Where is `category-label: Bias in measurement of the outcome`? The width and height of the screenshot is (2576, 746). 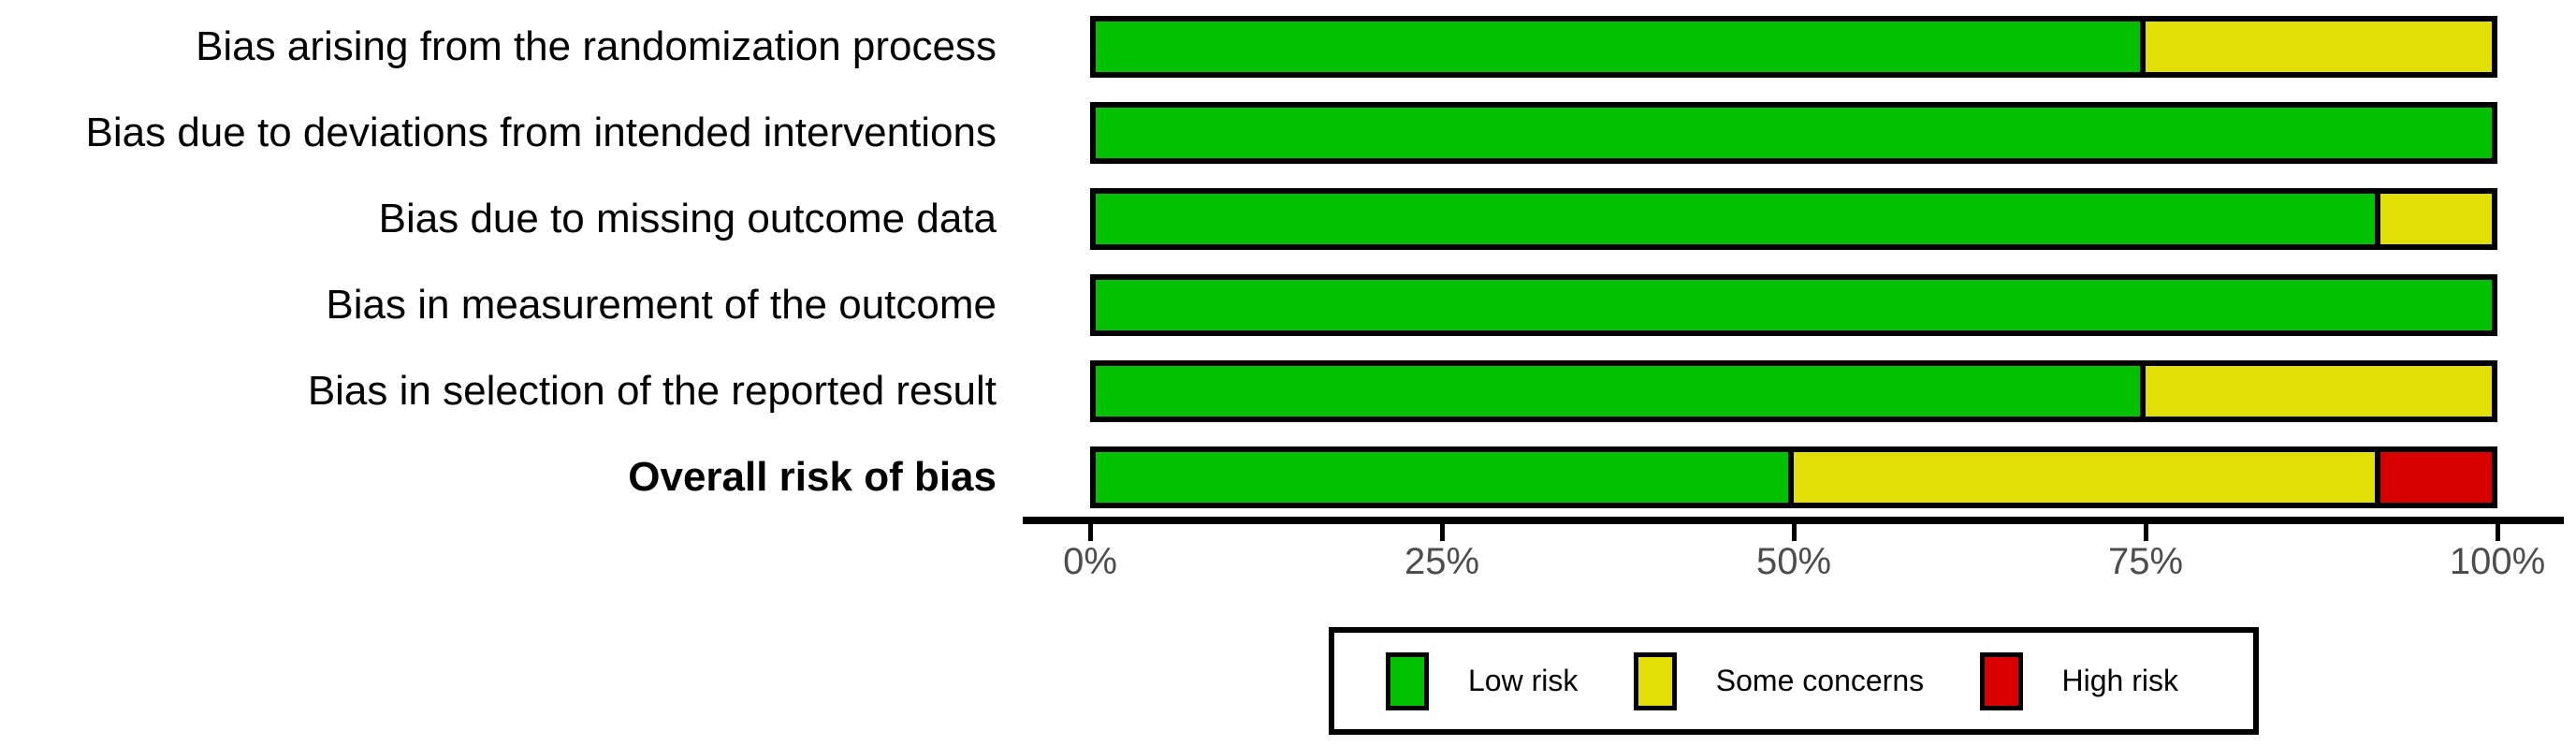 category-label: Bias in measurement of the outcome is located at coordinates (661, 305).